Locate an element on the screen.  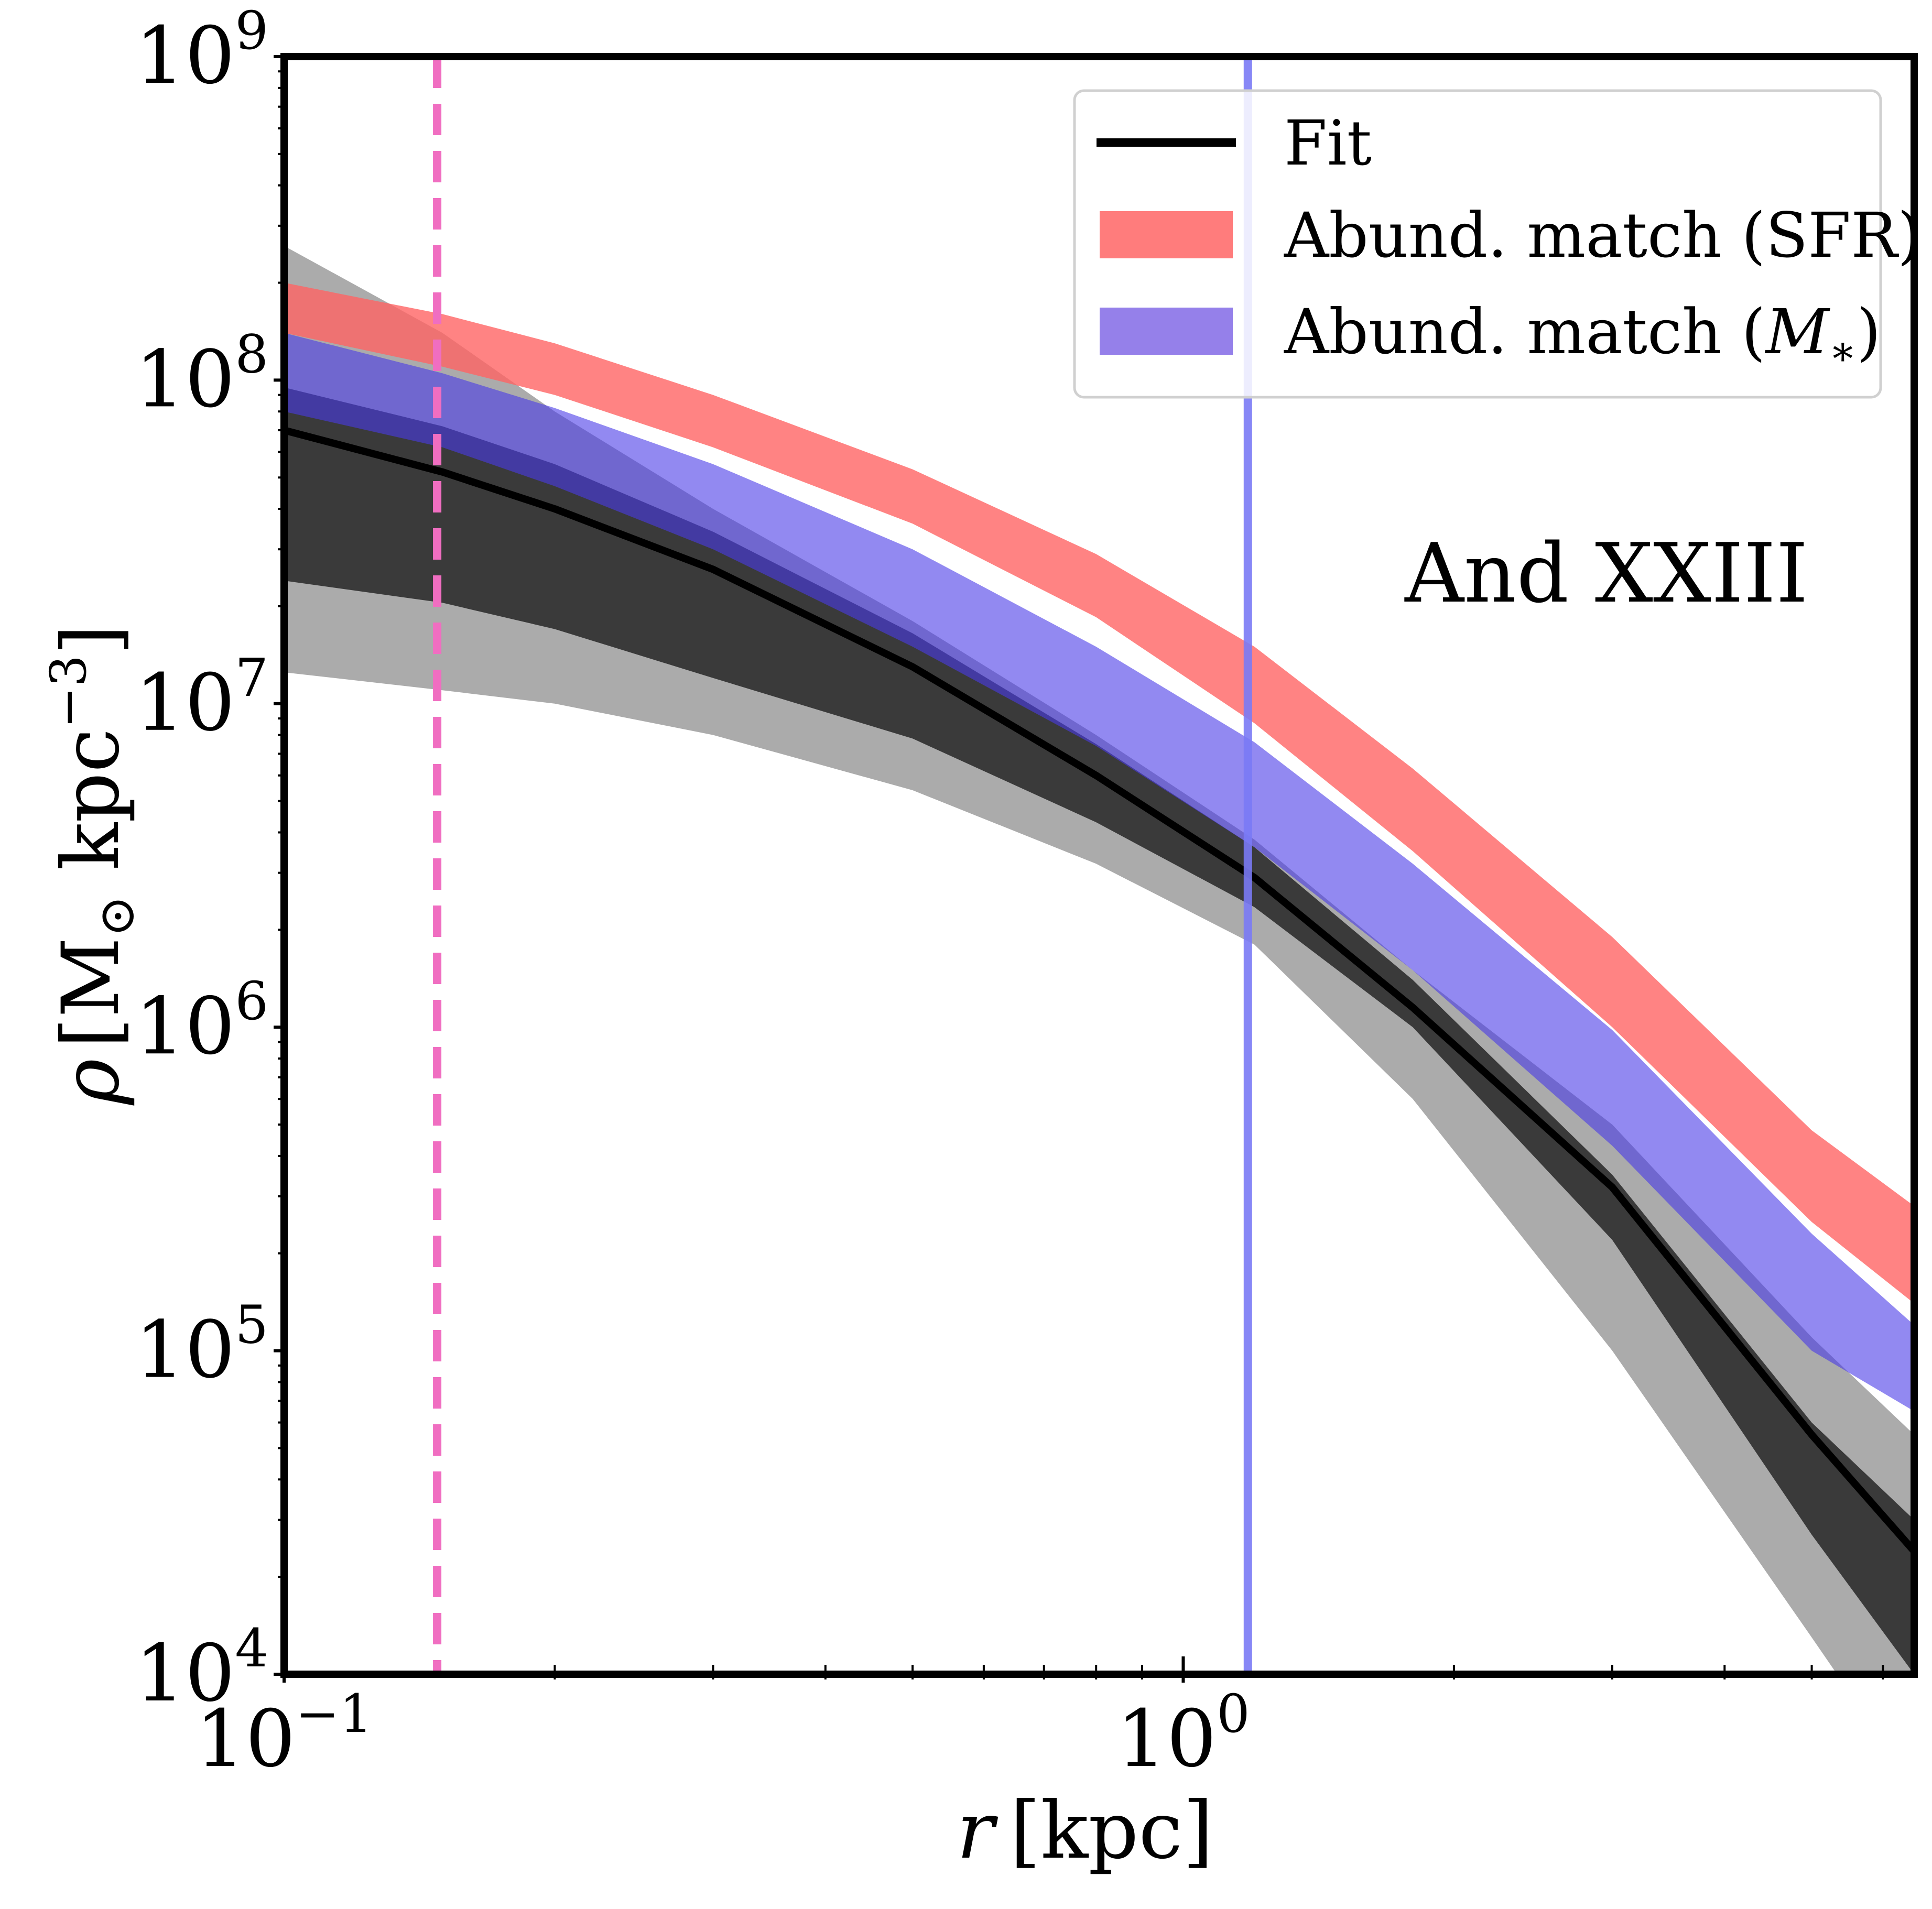
y-tick-label: 10⁹ is located at coordinates (202, 51).